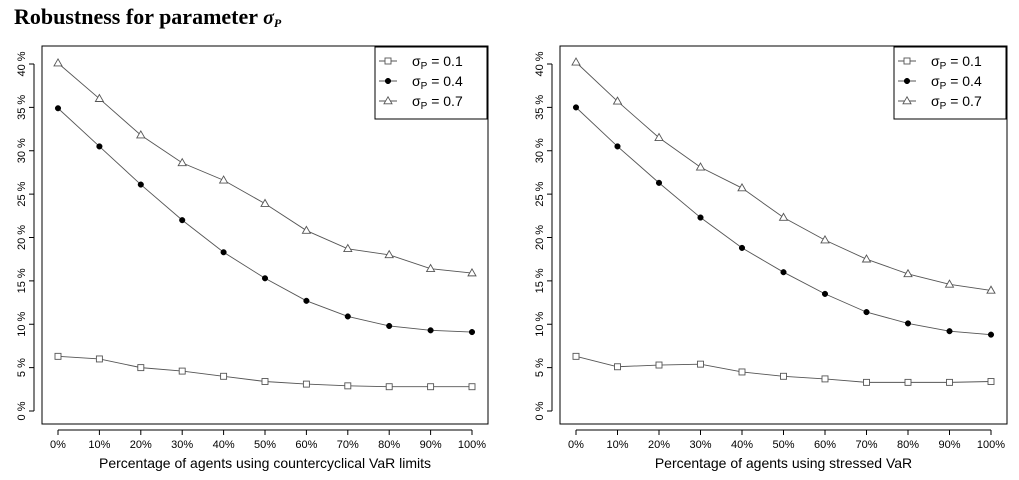 This screenshot has width=1019, height=480. Describe the element at coordinates (268, 18) in the screenshot. I see `title-symbol: σ` at that location.